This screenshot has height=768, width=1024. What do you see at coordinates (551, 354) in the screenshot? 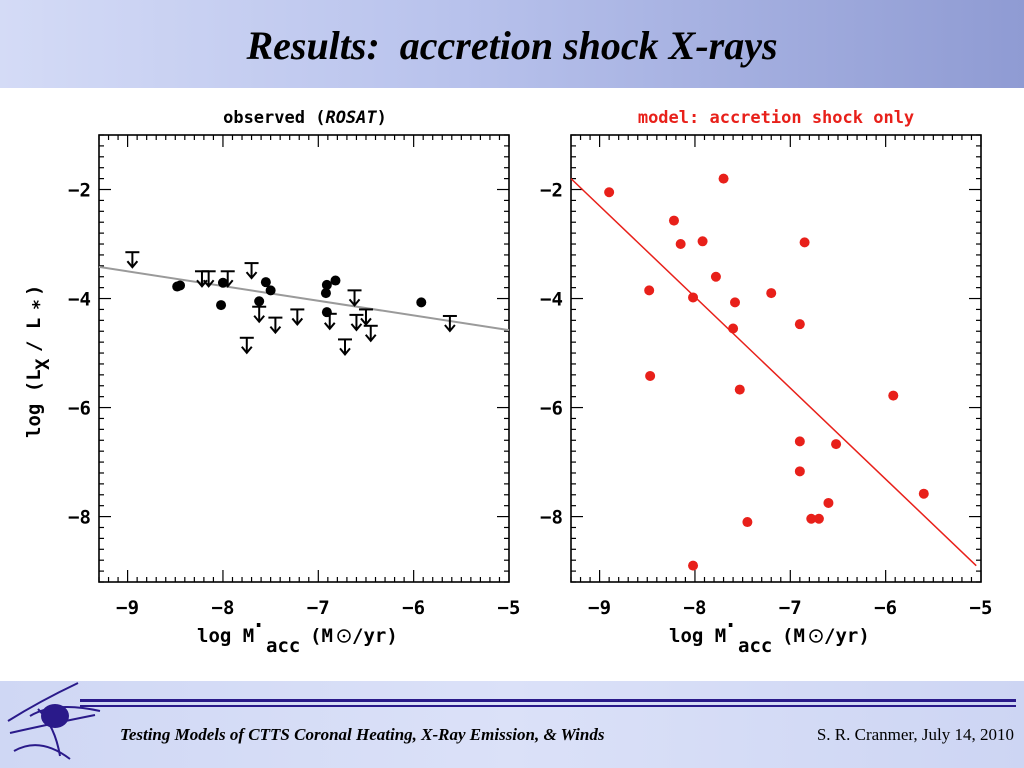
I see `model-y-tick-labels: −2 −4 −6 −8` at bounding box center [551, 354].